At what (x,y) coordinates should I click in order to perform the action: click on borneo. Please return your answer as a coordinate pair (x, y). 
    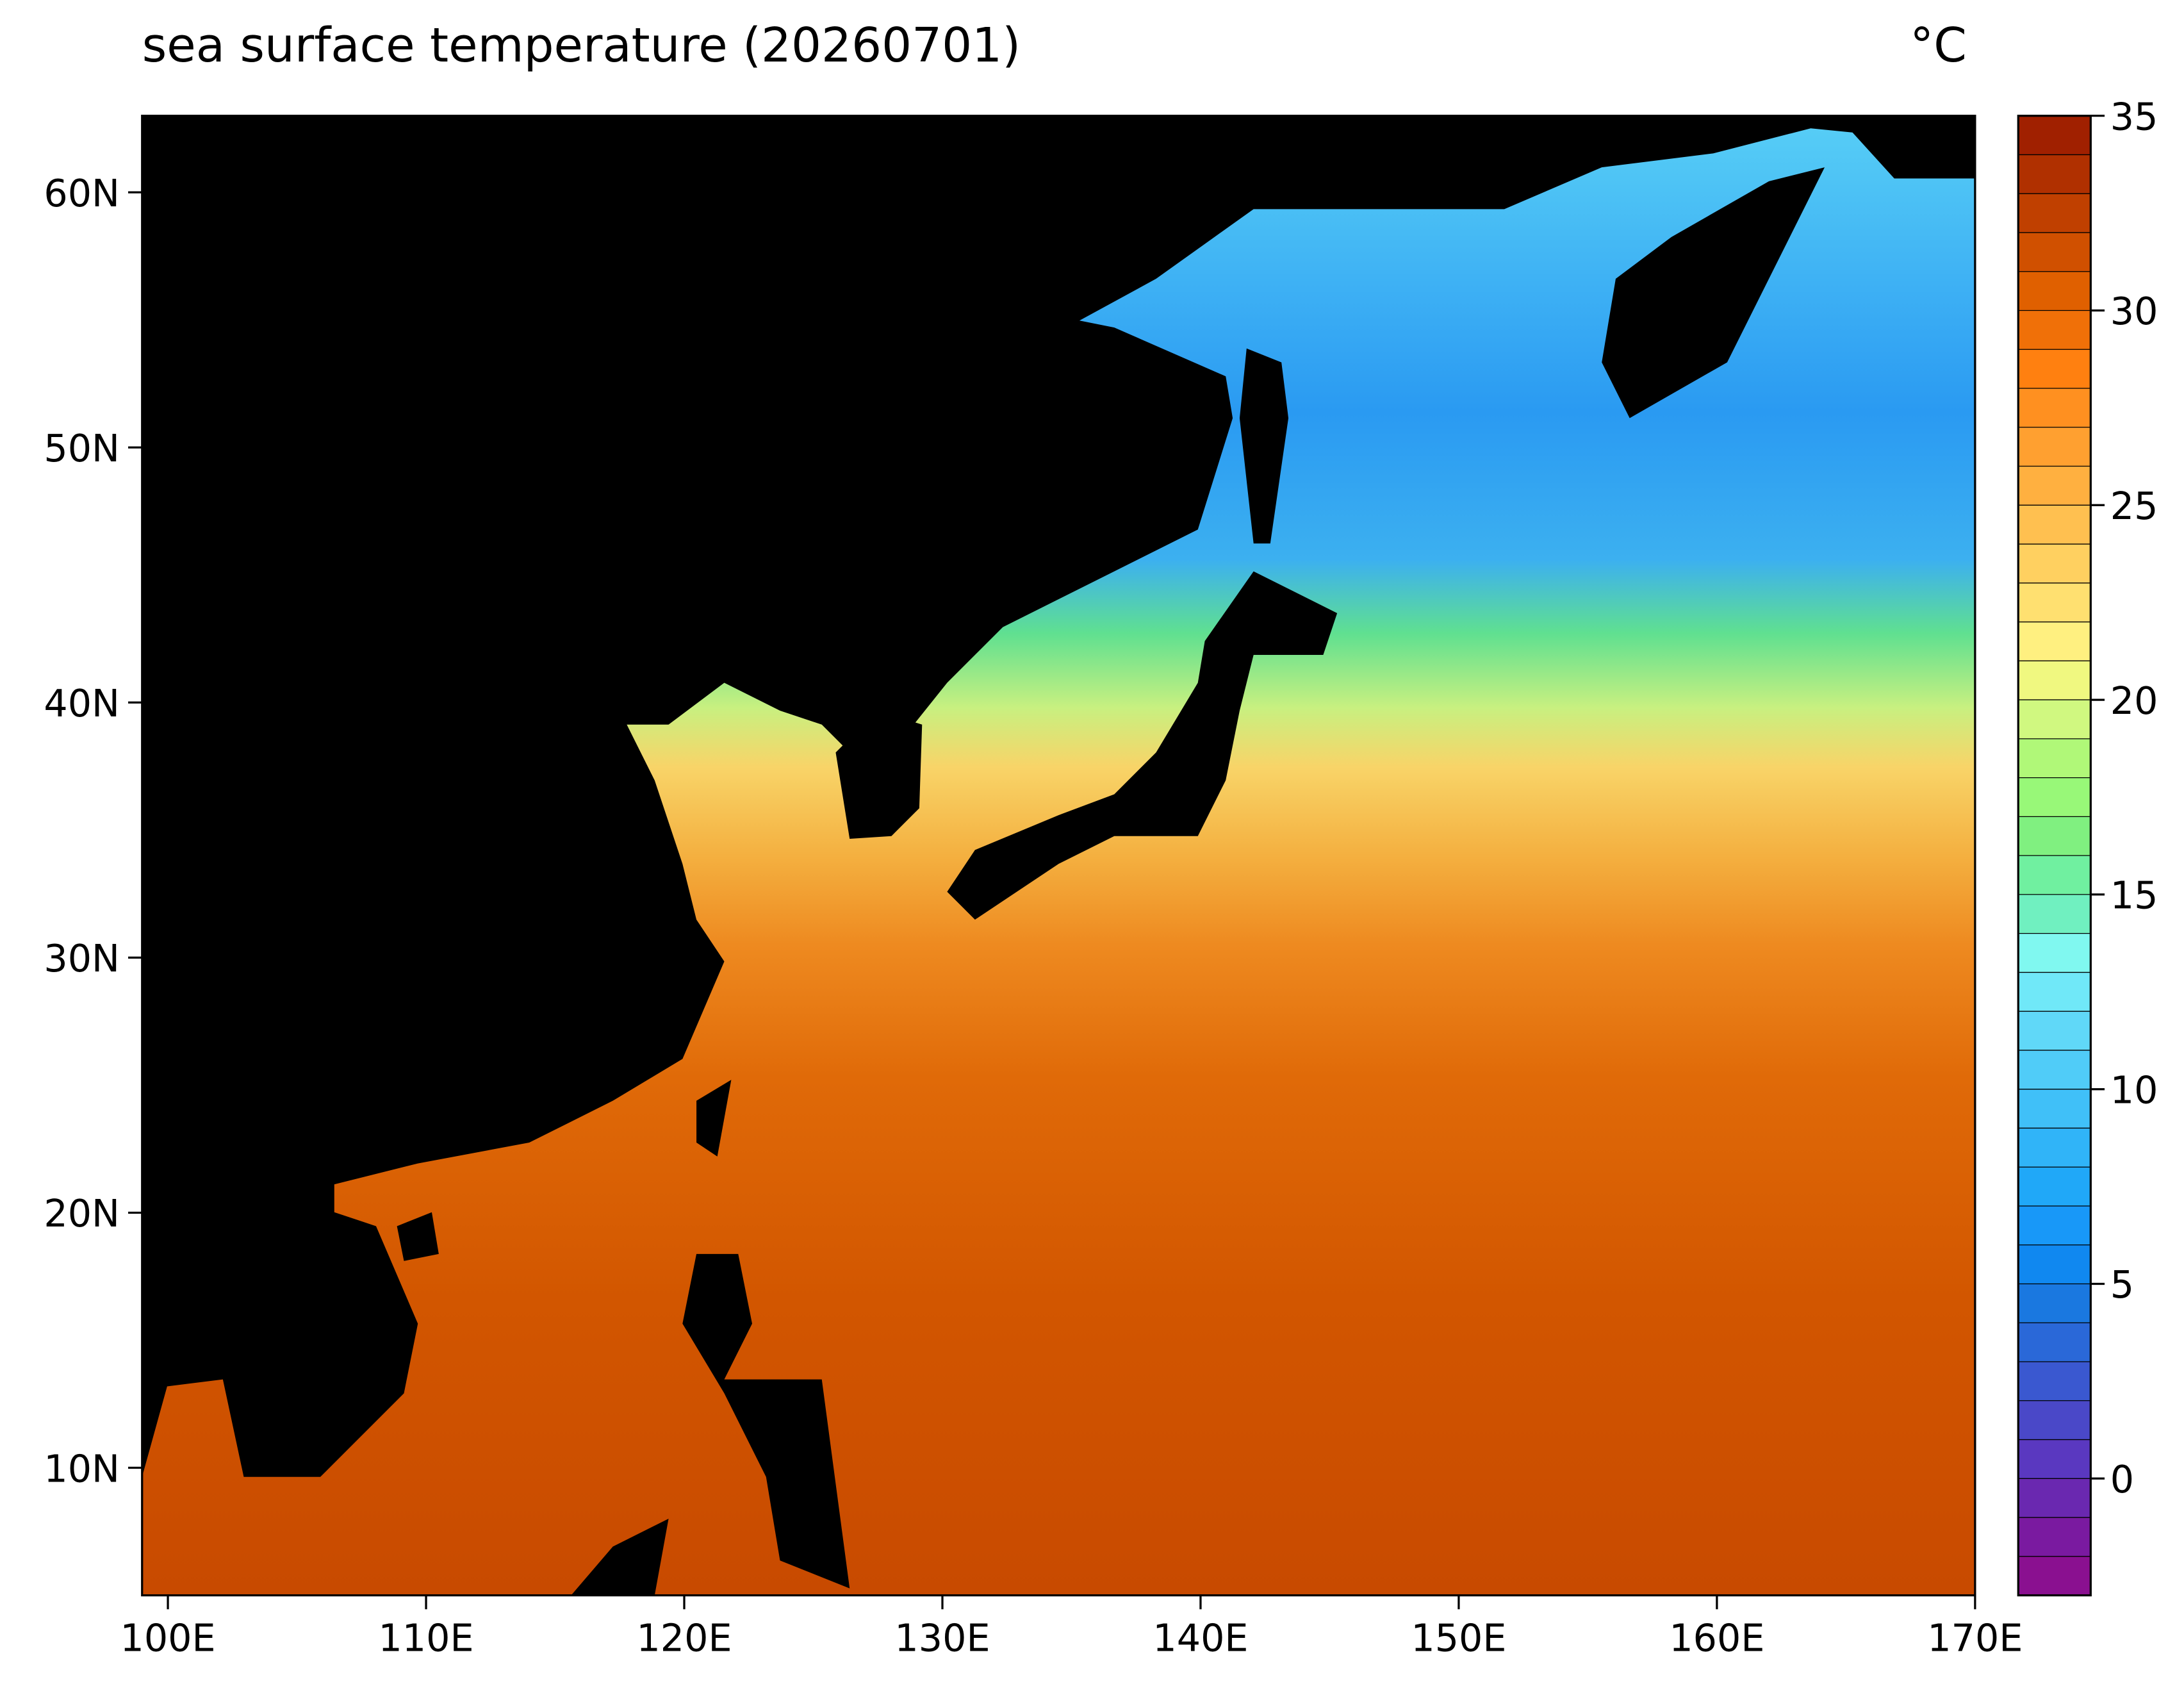
    Looking at the image, I should click on (620, 1557).